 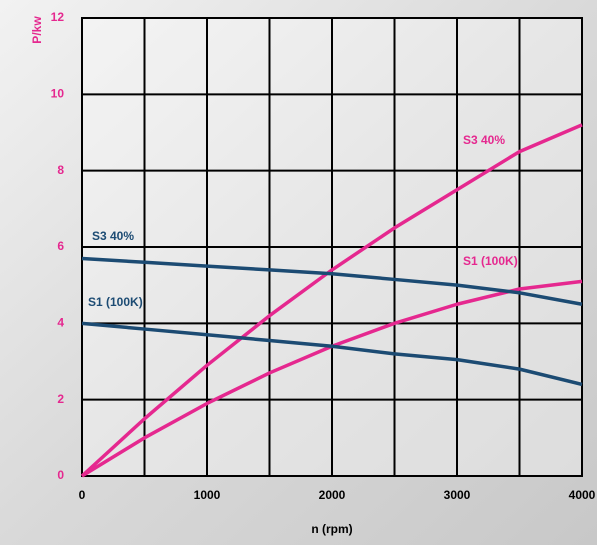 I want to click on y-tick-label: 12, so click(x=58, y=17).